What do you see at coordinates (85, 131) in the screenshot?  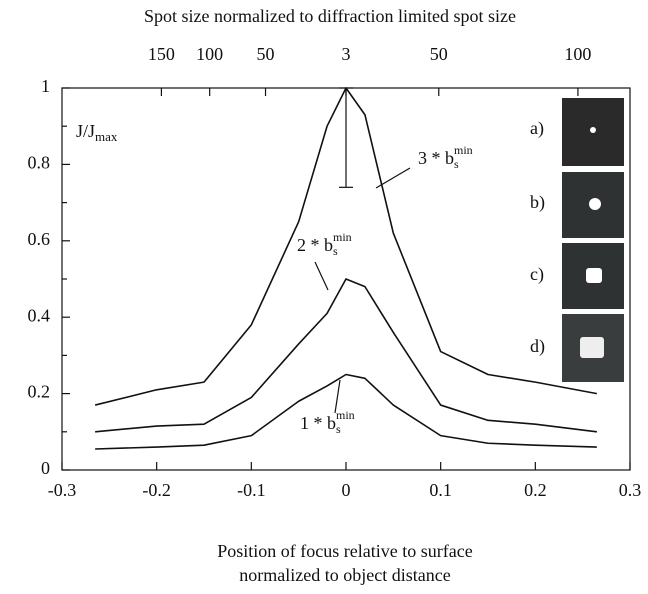 I see `y-label-text: J/J` at bounding box center [85, 131].